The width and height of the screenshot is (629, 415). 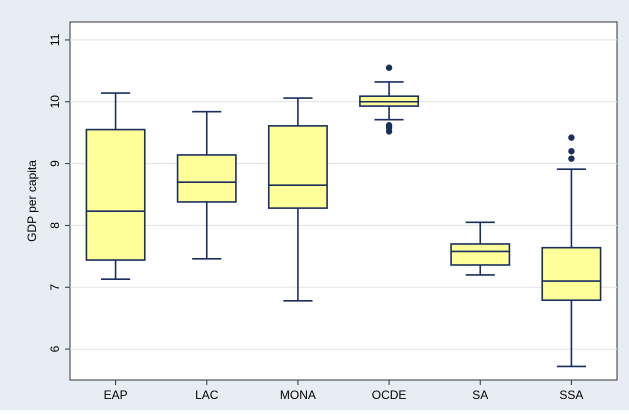 What do you see at coordinates (55, 348) in the screenshot?
I see `y-tick-label: 6` at bounding box center [55, 348].